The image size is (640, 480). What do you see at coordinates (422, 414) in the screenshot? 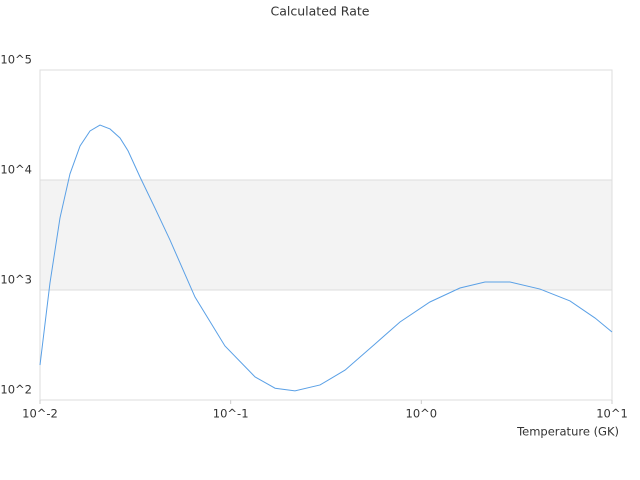
I see `x-tick-label: 10^0` at bounding box center [422, 414].